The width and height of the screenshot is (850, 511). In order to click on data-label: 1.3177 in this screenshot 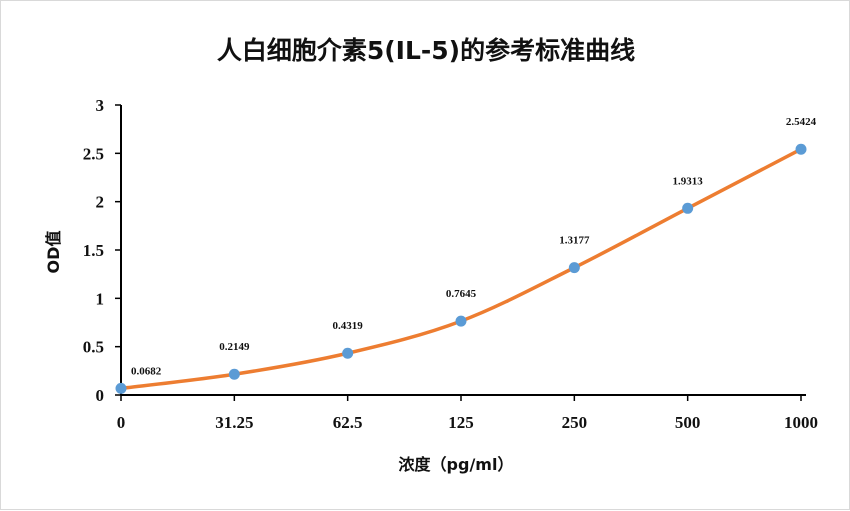, I will do `click(574, 241)`.